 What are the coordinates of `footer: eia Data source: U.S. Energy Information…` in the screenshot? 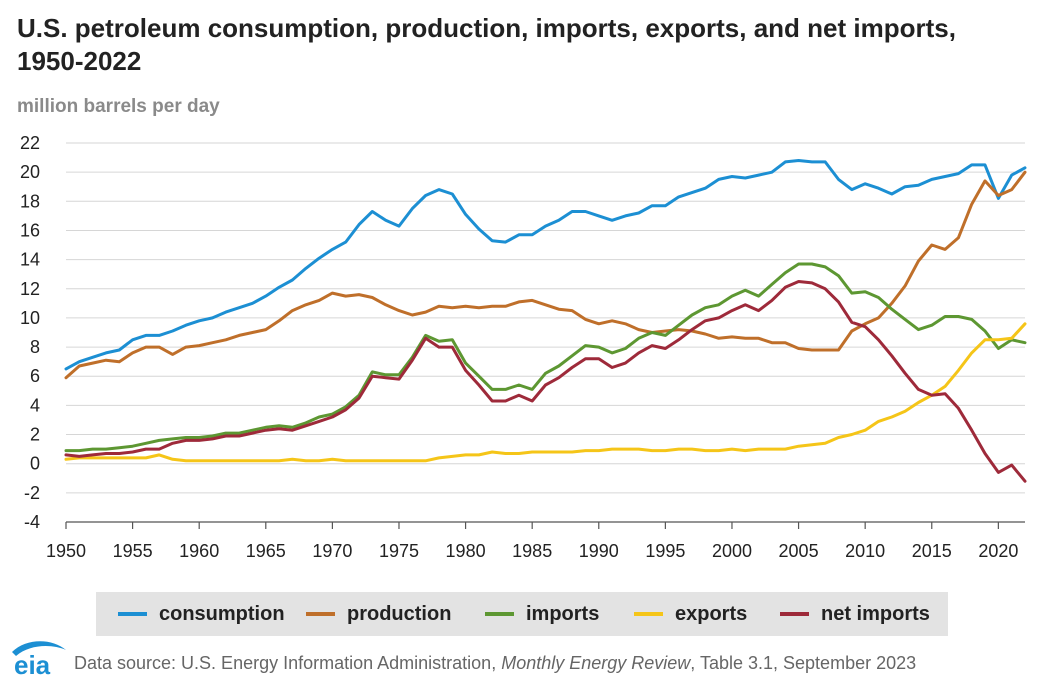 It's located at (522, 659).